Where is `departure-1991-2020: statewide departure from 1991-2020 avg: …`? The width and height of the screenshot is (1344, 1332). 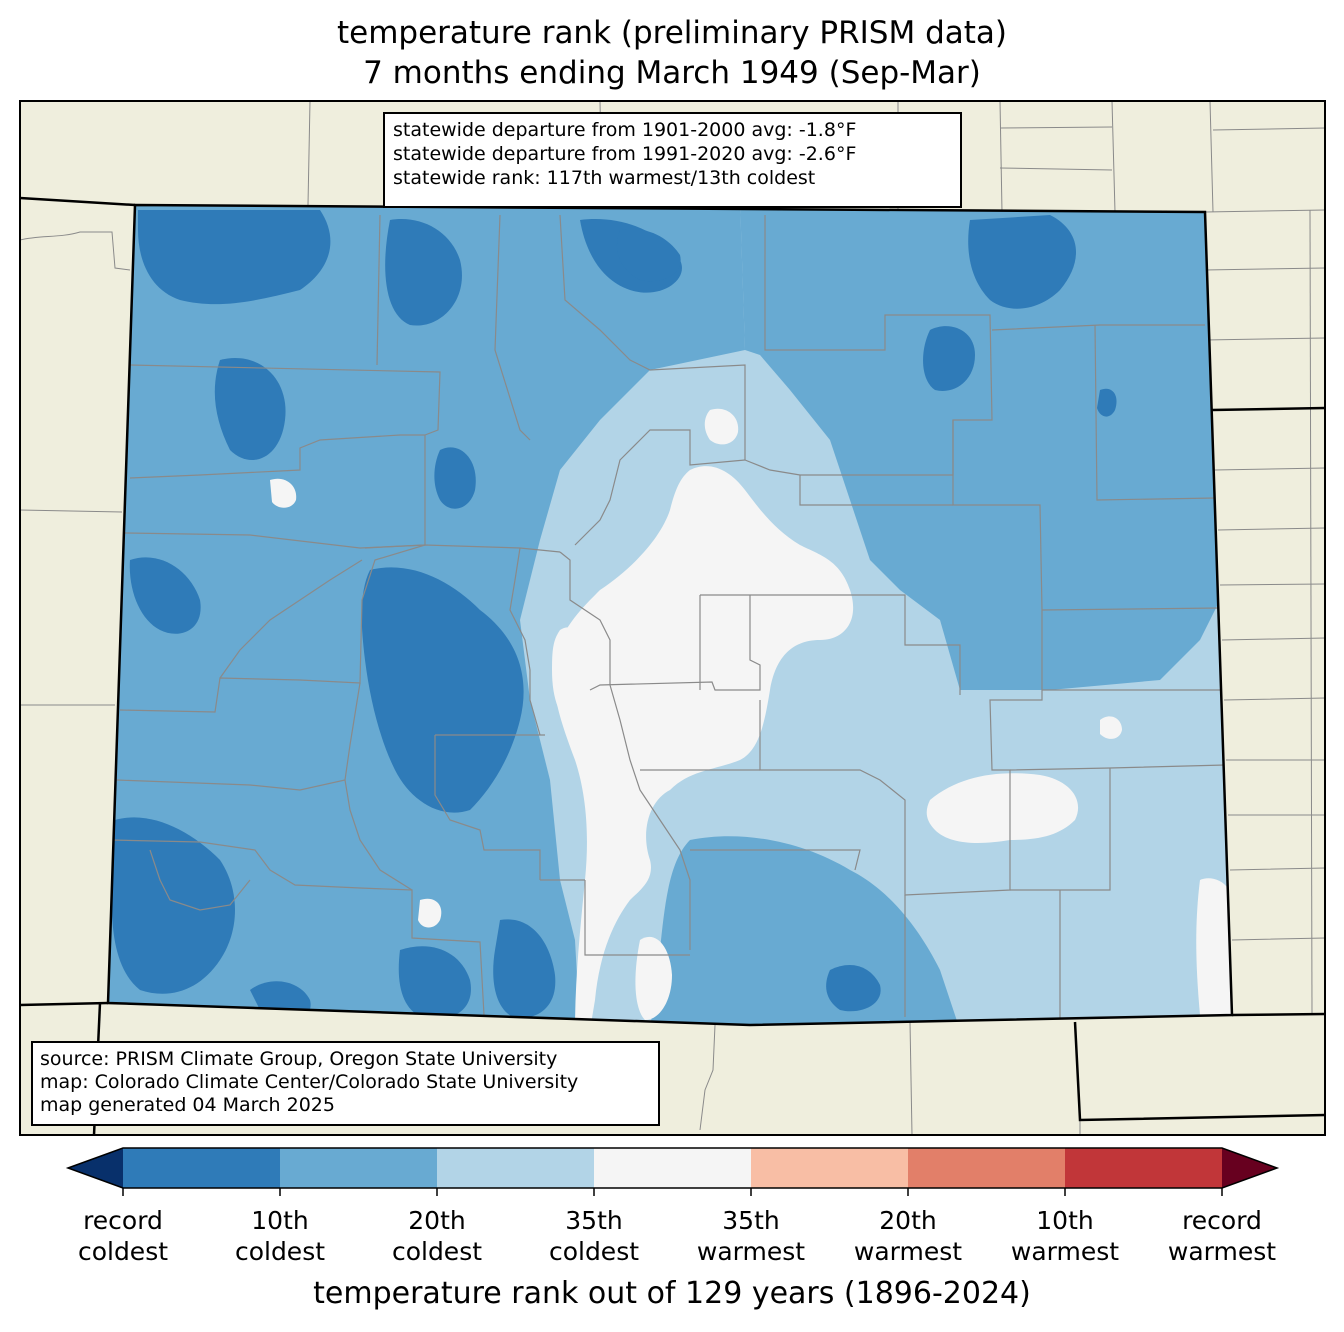 departure-1991-2020: statewide departure from 1991-2020 avg: … is located at coordinates (625, 154).